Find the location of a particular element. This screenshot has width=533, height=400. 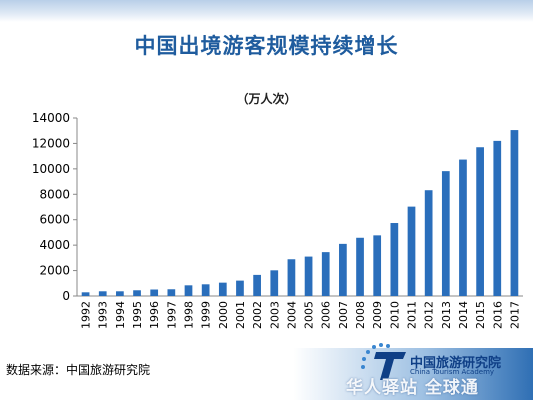

unit-label: （万人次） is located at coordinates (266, 99).